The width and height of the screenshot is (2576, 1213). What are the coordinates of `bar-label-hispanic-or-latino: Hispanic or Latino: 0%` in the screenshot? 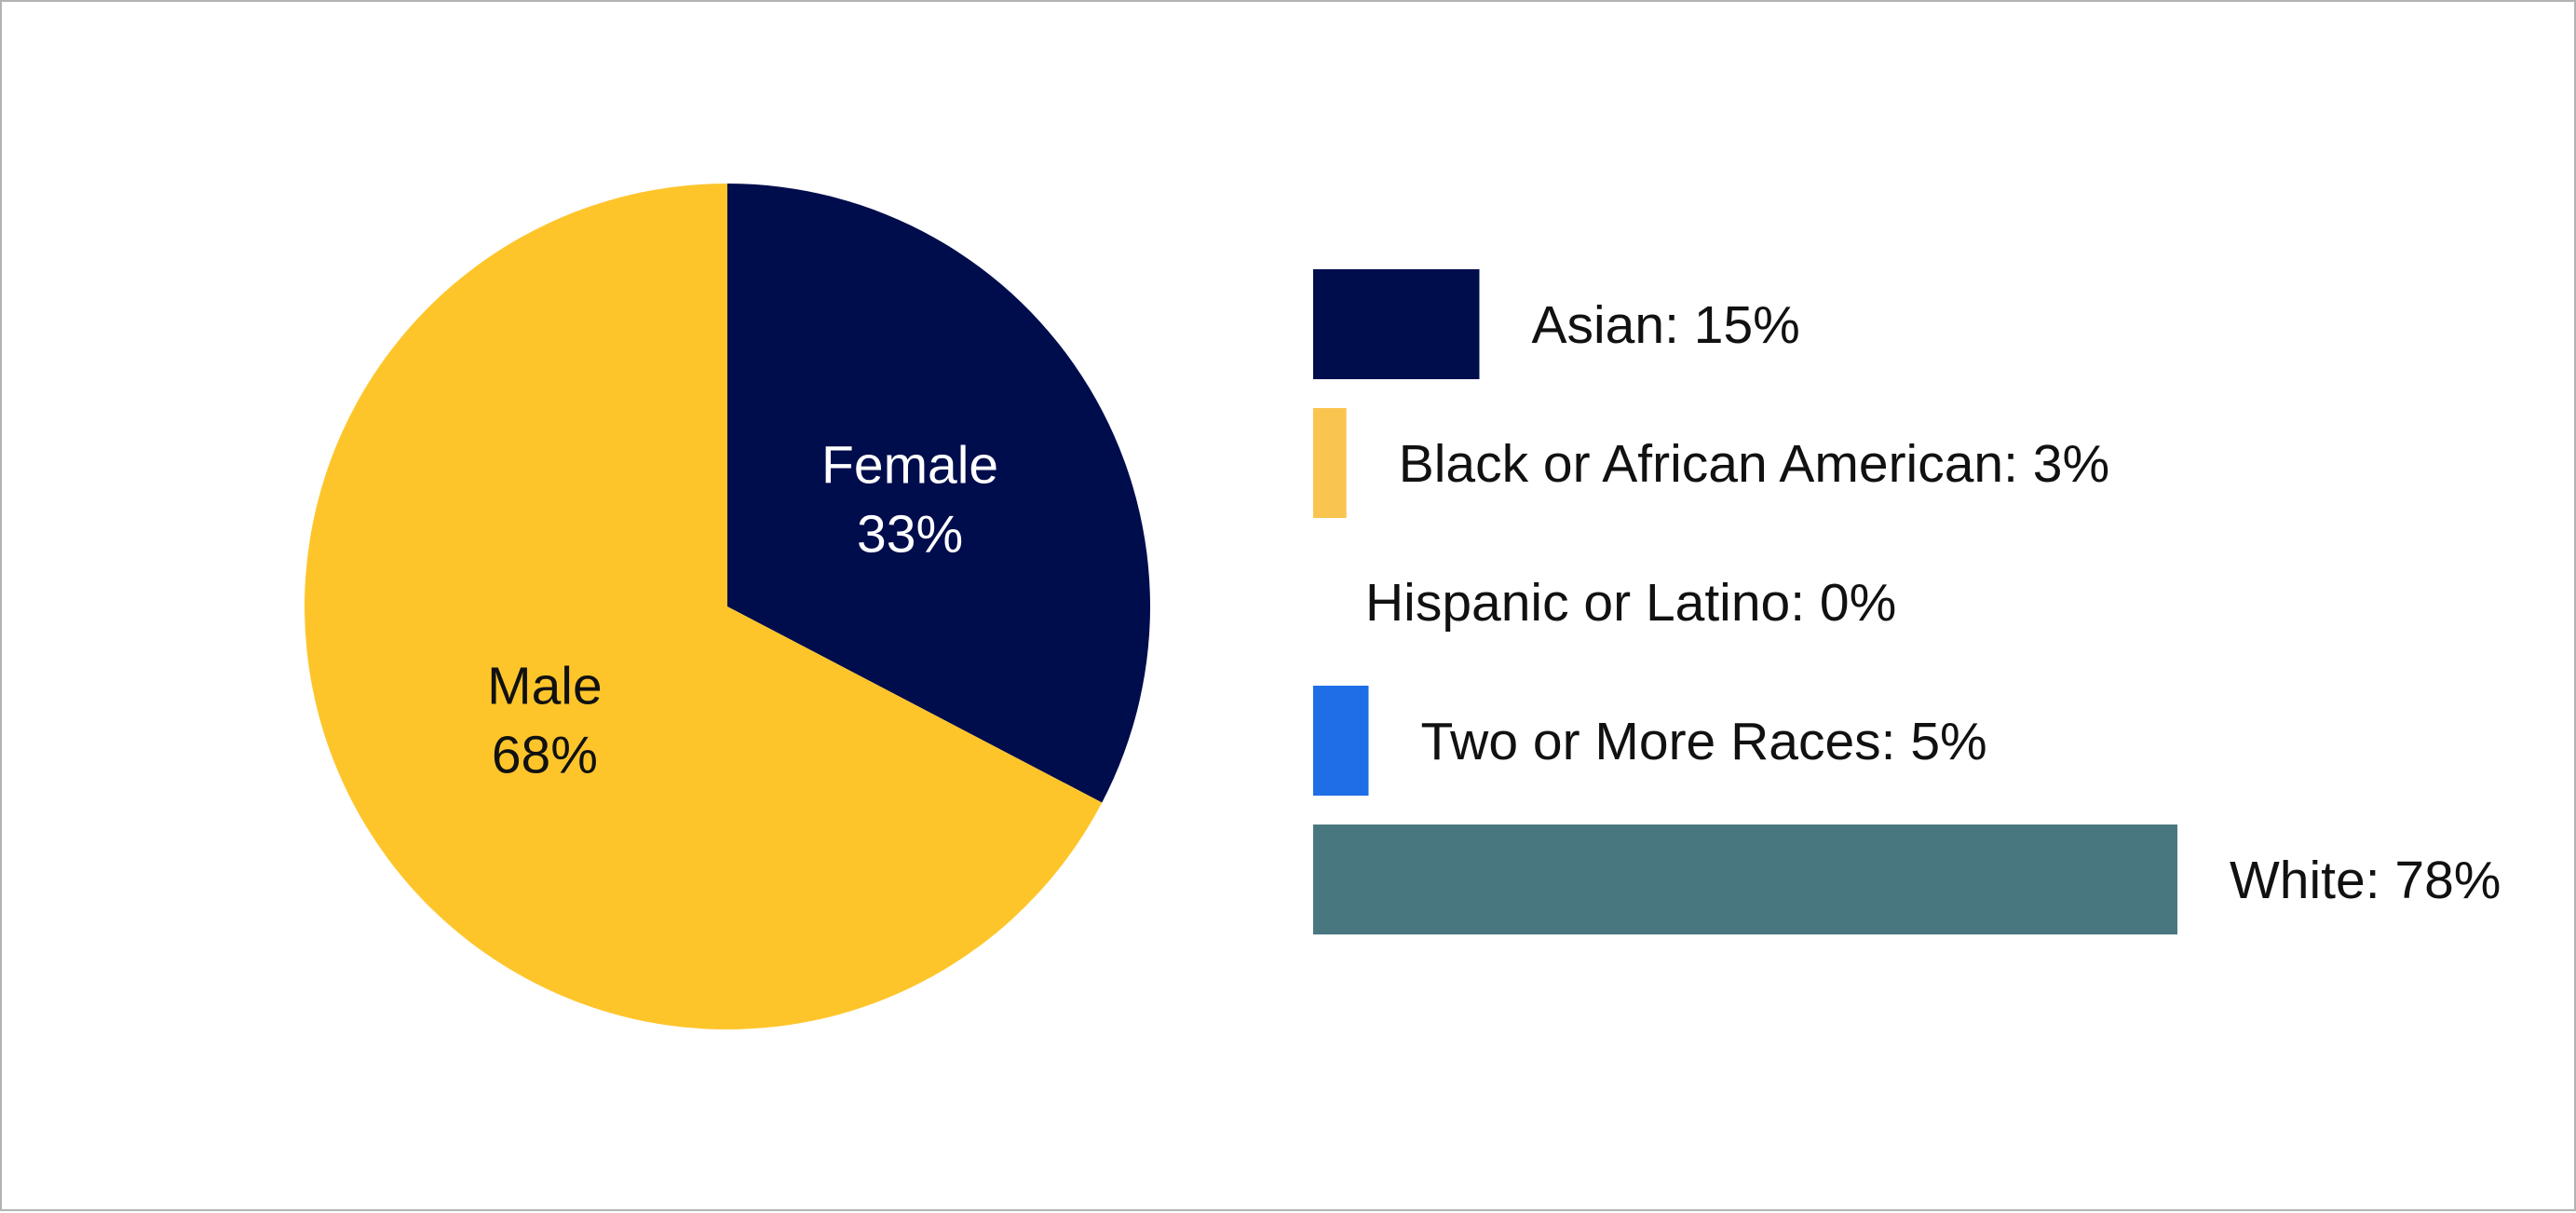 It's located at (1630, 603).